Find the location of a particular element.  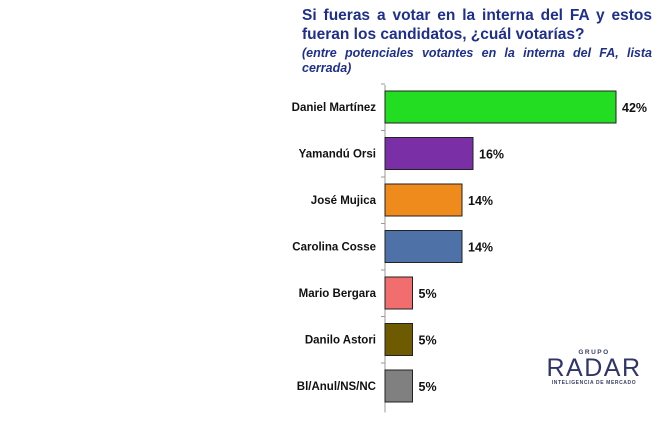

category-label: Daniel Martínez is located at coordinates (334, 108).